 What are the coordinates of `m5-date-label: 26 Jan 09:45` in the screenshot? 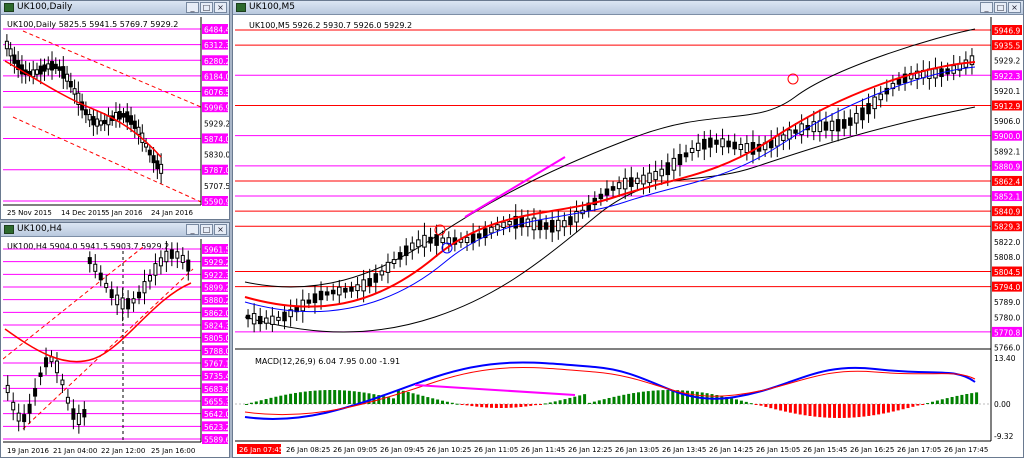 It's located at (402, 450).